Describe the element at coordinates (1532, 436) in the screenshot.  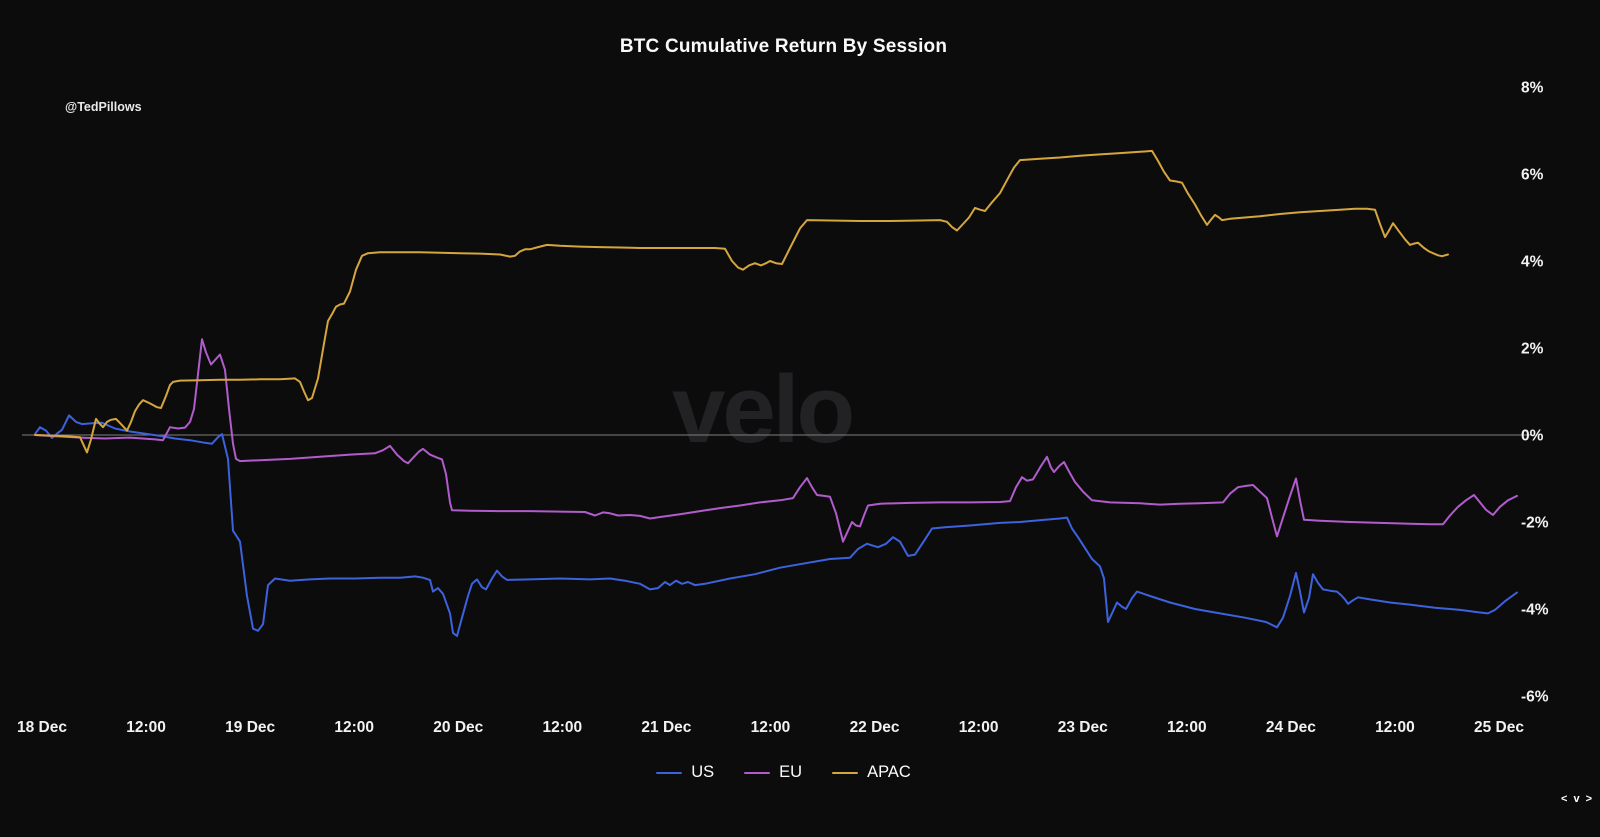
I see `y-axis-tick: 0%` at that location.